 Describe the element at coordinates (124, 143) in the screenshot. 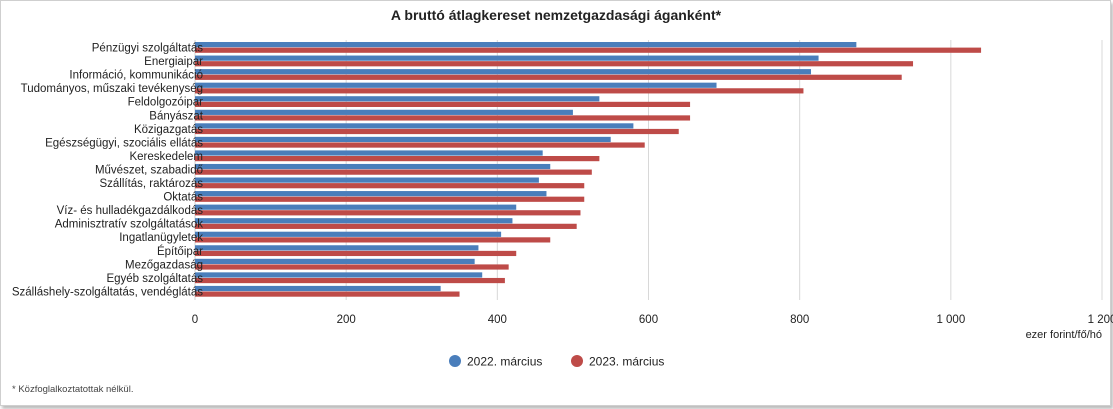

I see `category-label: Egészségügyi, szociális ellátás` at that location.